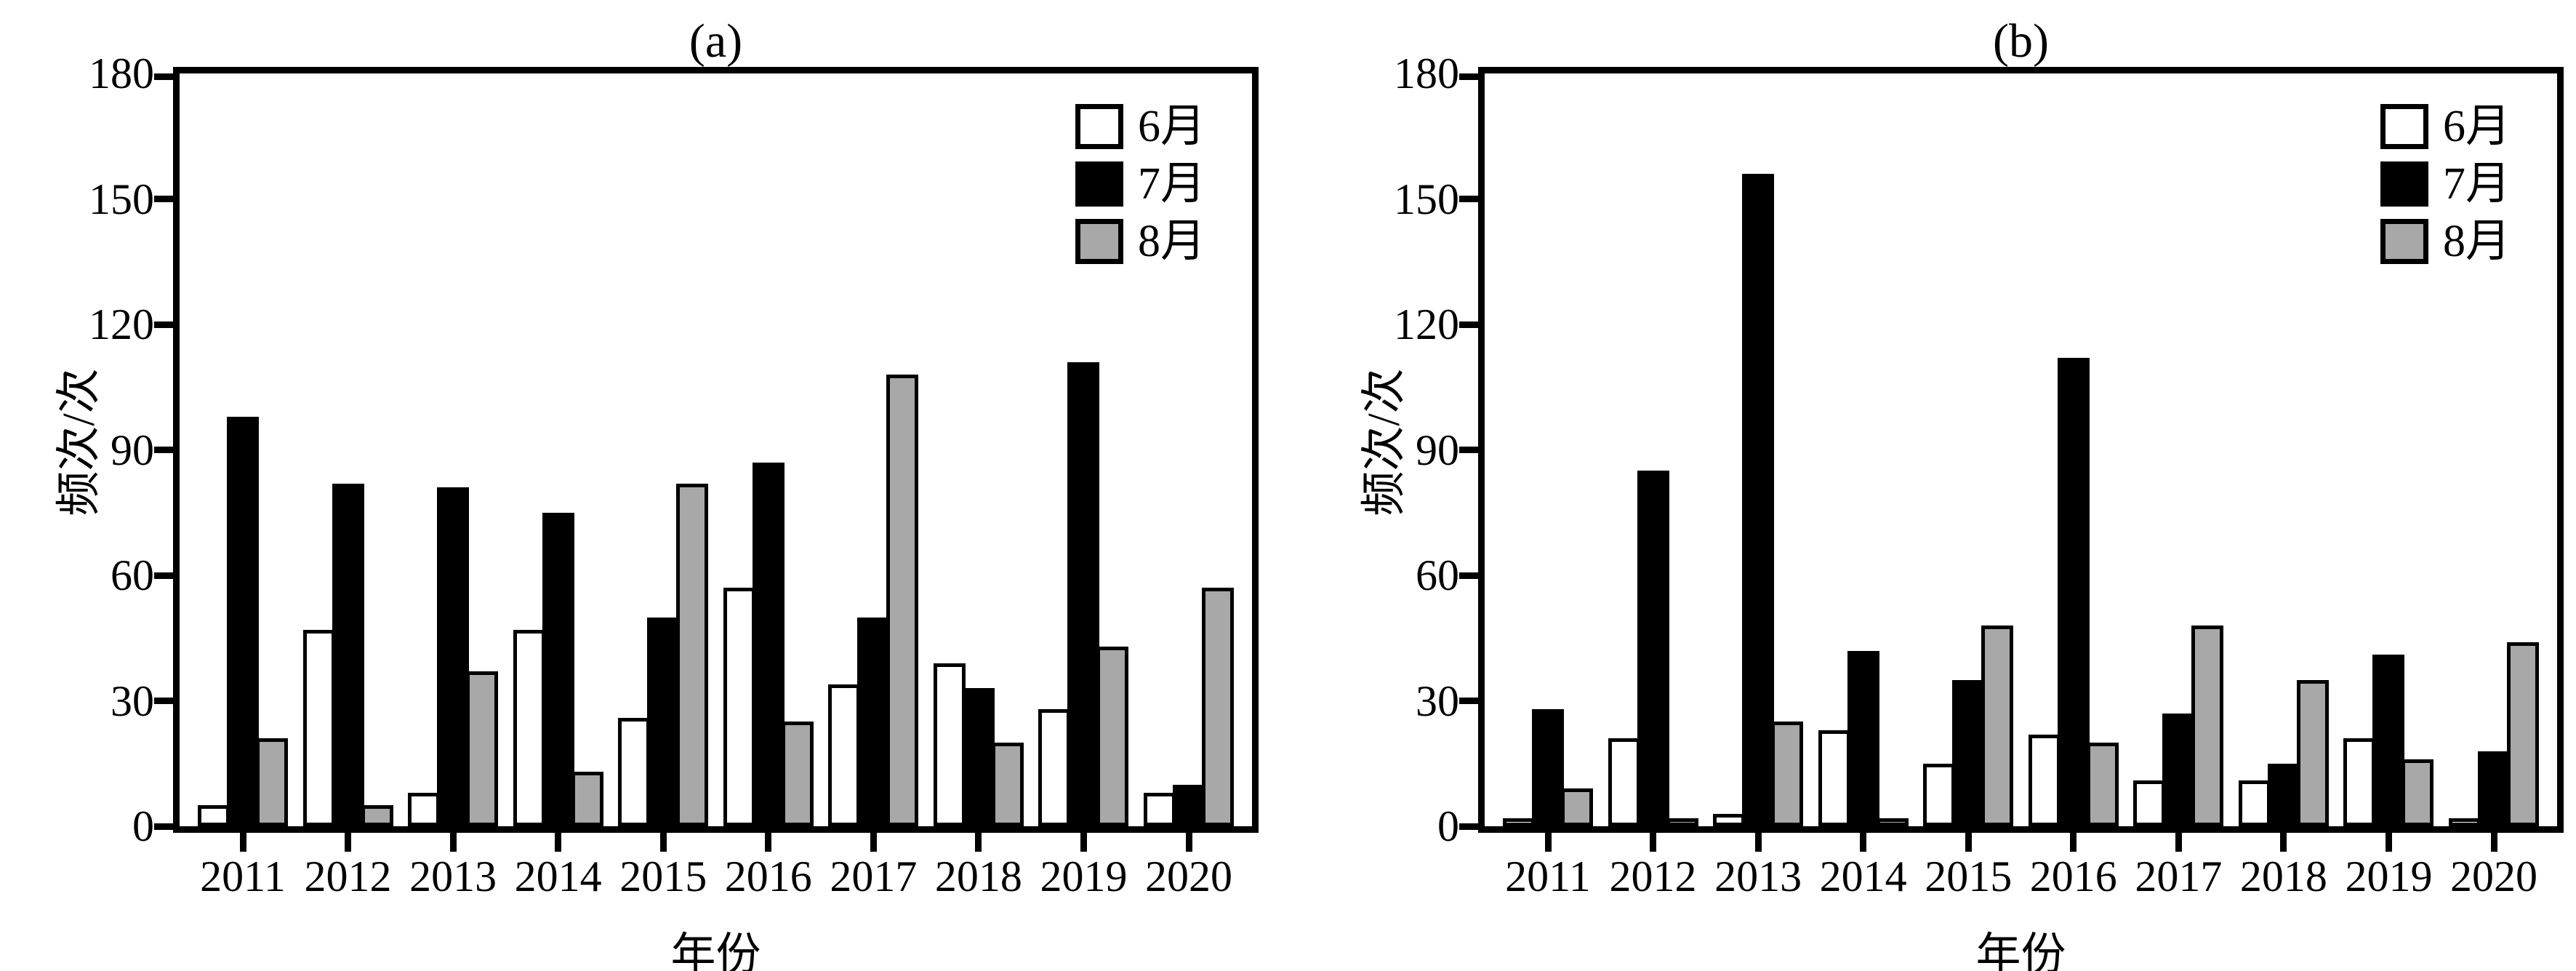 The height and width of the screenshot is (971, 2576). What do you see at coordinates (122, 73) in the screenshot?
I see `y-tick-label-180: 180` at bounding box center [122, 73].